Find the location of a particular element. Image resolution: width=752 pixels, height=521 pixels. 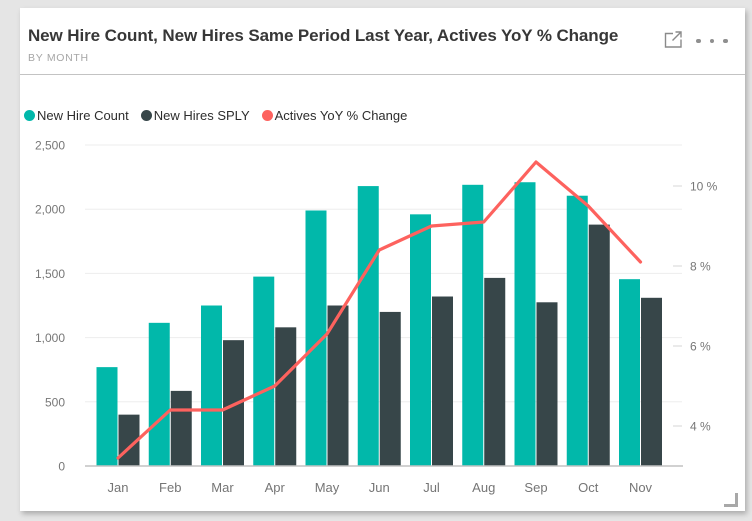

legend-item-actives-yoy-change: Actives YoY % Change is located at coordinates (334, 115).